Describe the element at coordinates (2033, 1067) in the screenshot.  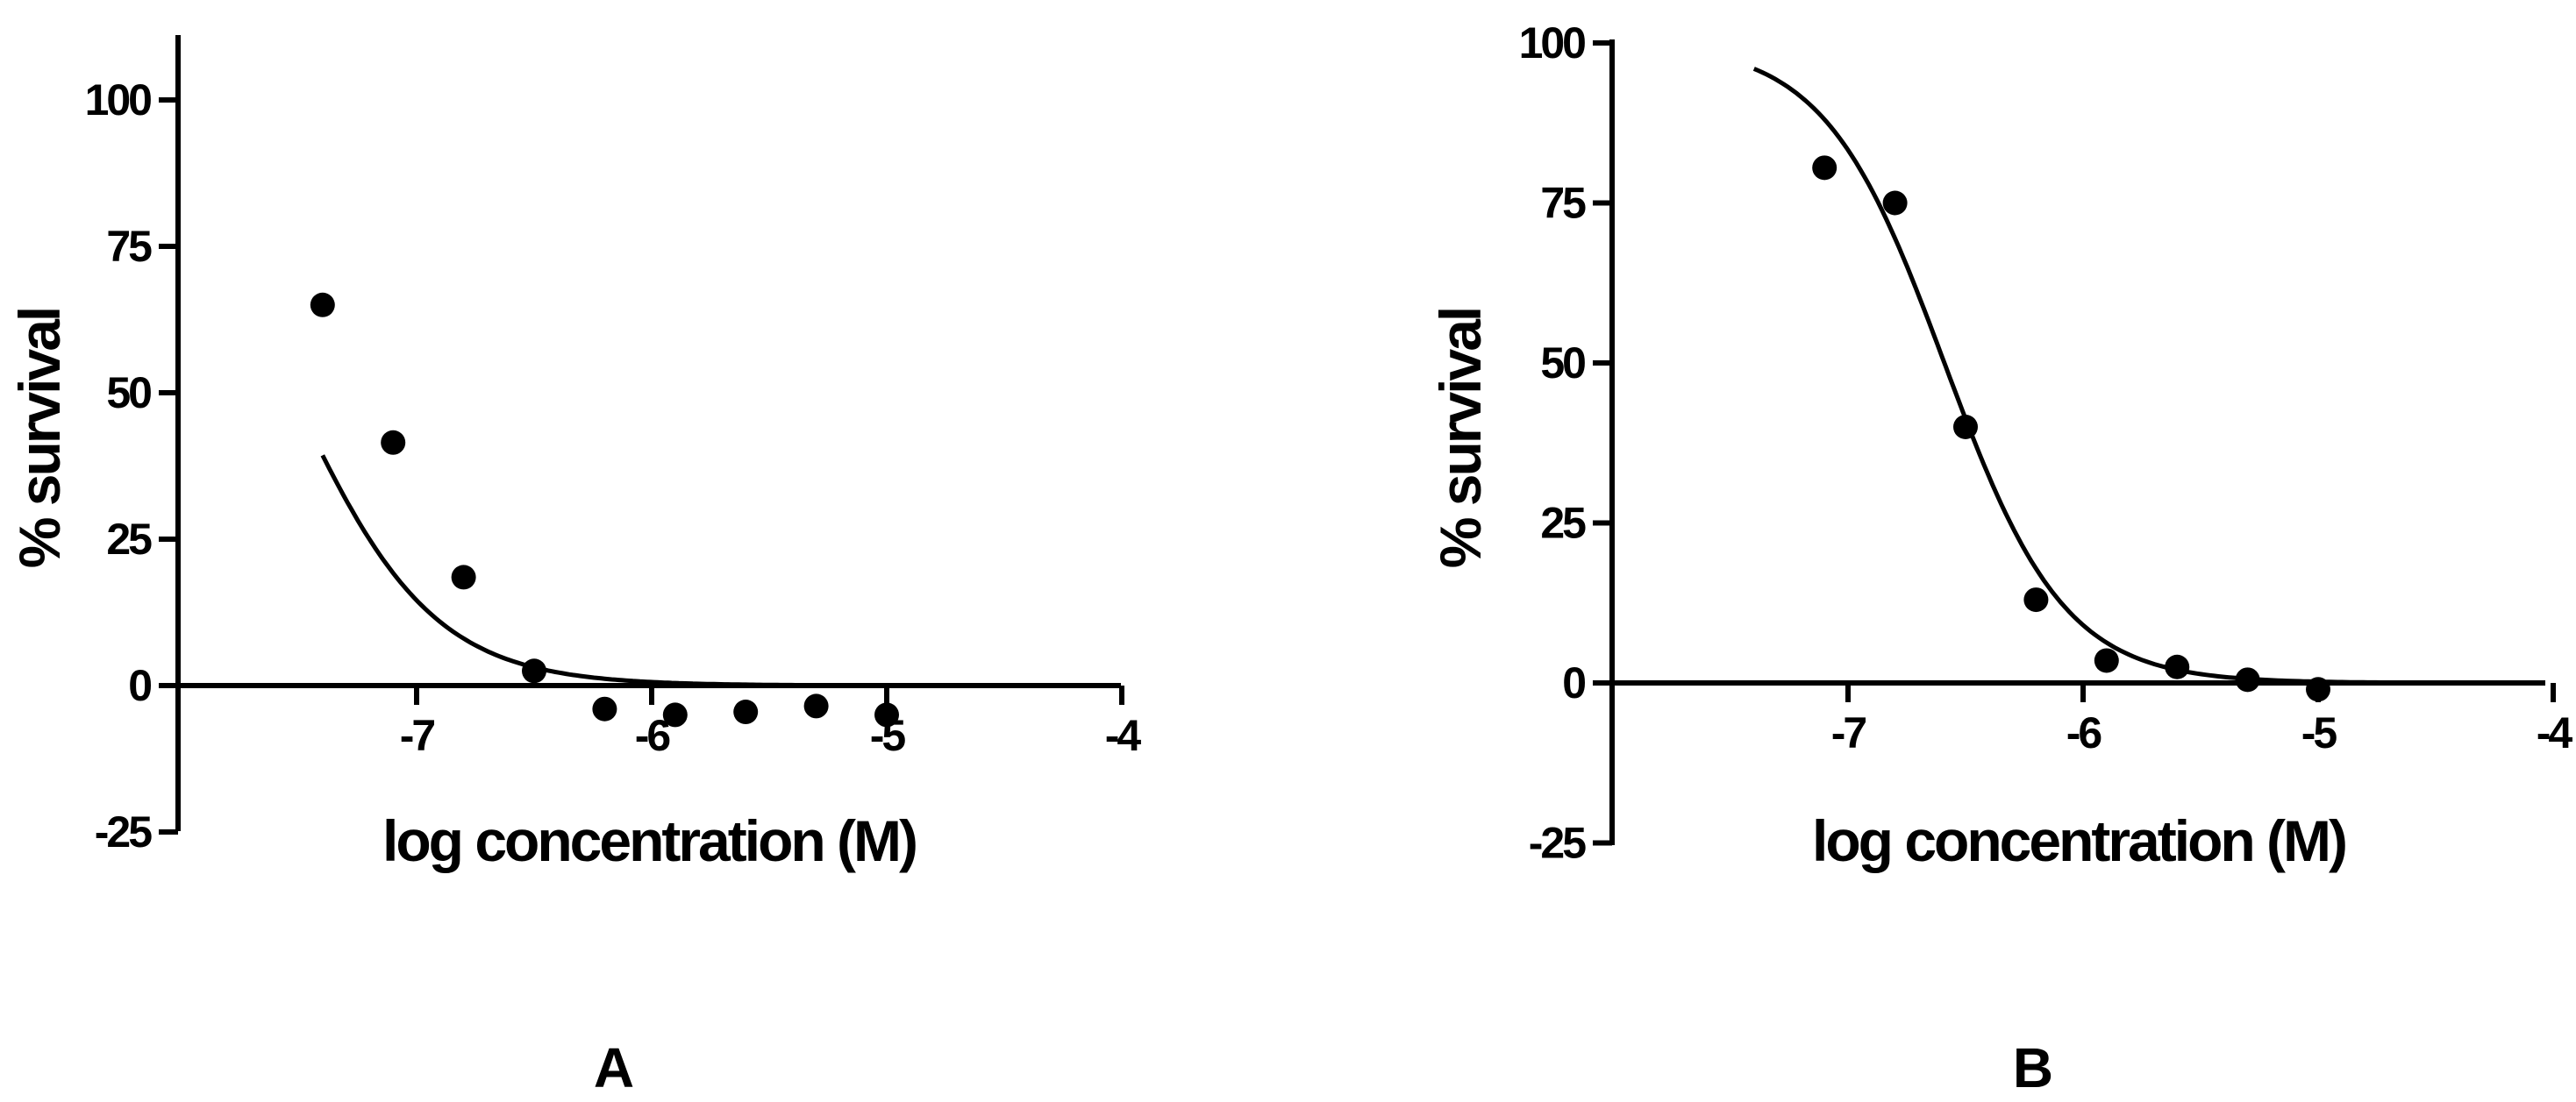
I see `panel-label: B` at that location.